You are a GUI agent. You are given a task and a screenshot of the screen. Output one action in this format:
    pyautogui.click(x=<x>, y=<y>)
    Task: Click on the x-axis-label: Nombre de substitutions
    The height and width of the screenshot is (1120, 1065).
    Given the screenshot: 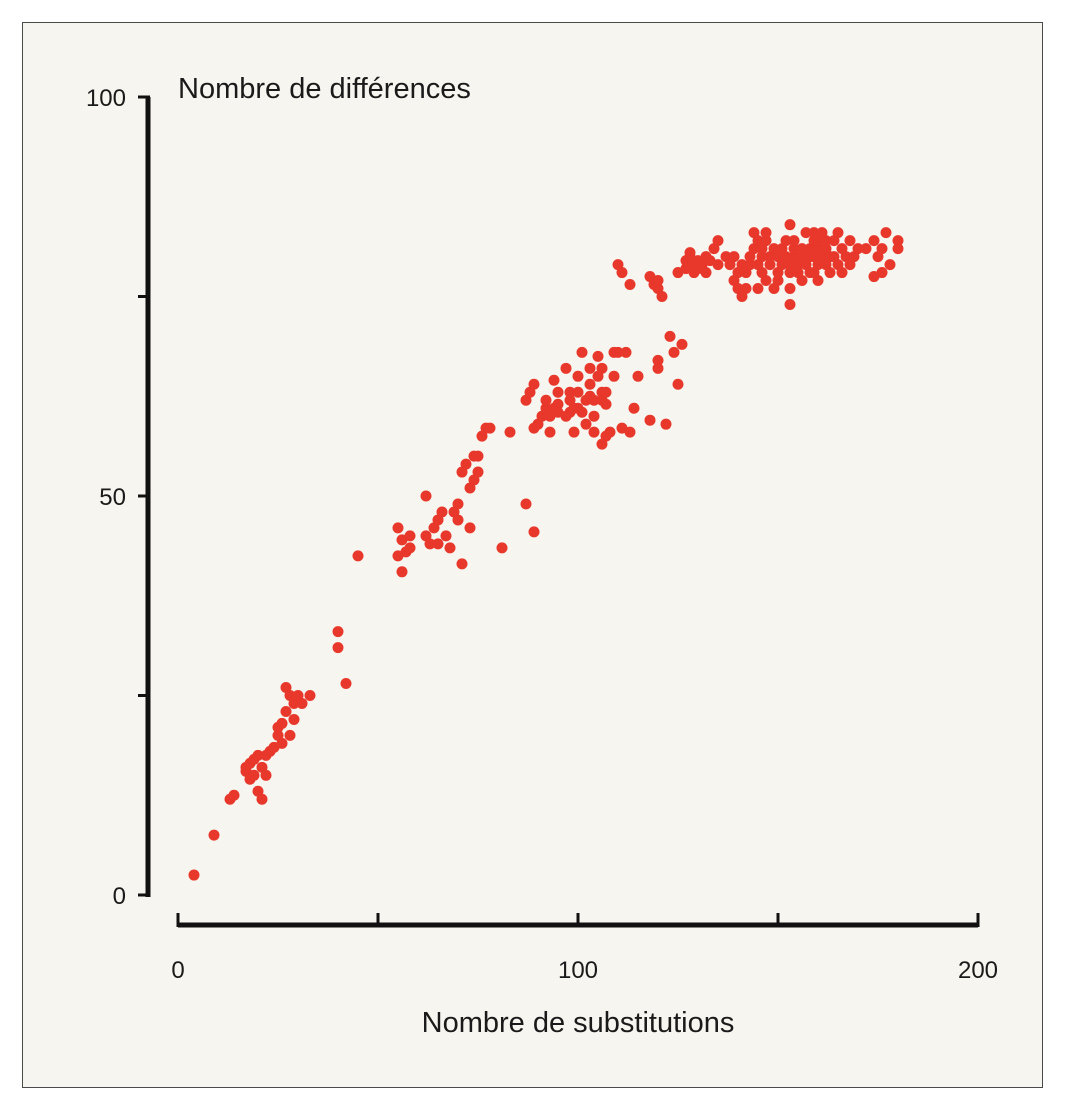 What is the action you would take?
    pyautogui.click(x=578, y=1023)
    